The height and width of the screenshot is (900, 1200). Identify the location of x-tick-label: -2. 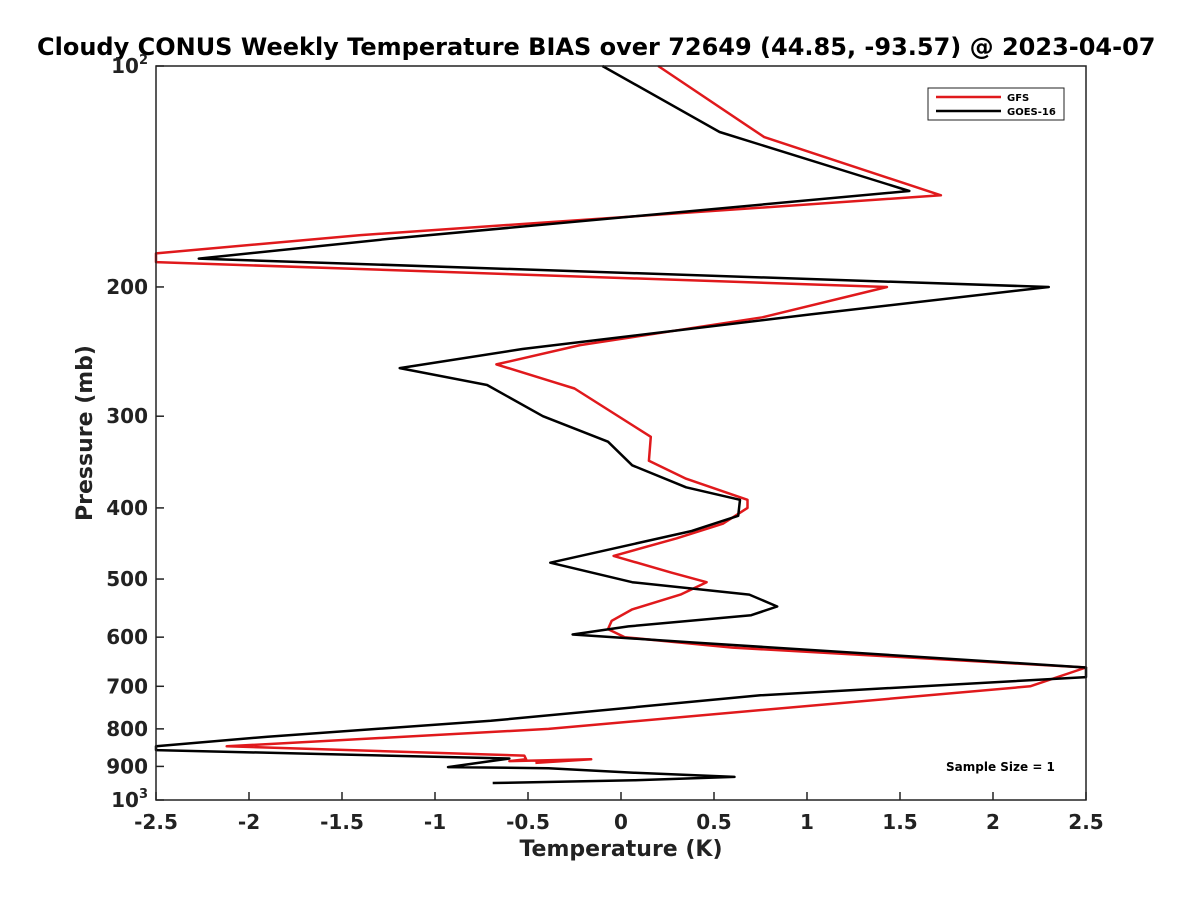
(249, 822).